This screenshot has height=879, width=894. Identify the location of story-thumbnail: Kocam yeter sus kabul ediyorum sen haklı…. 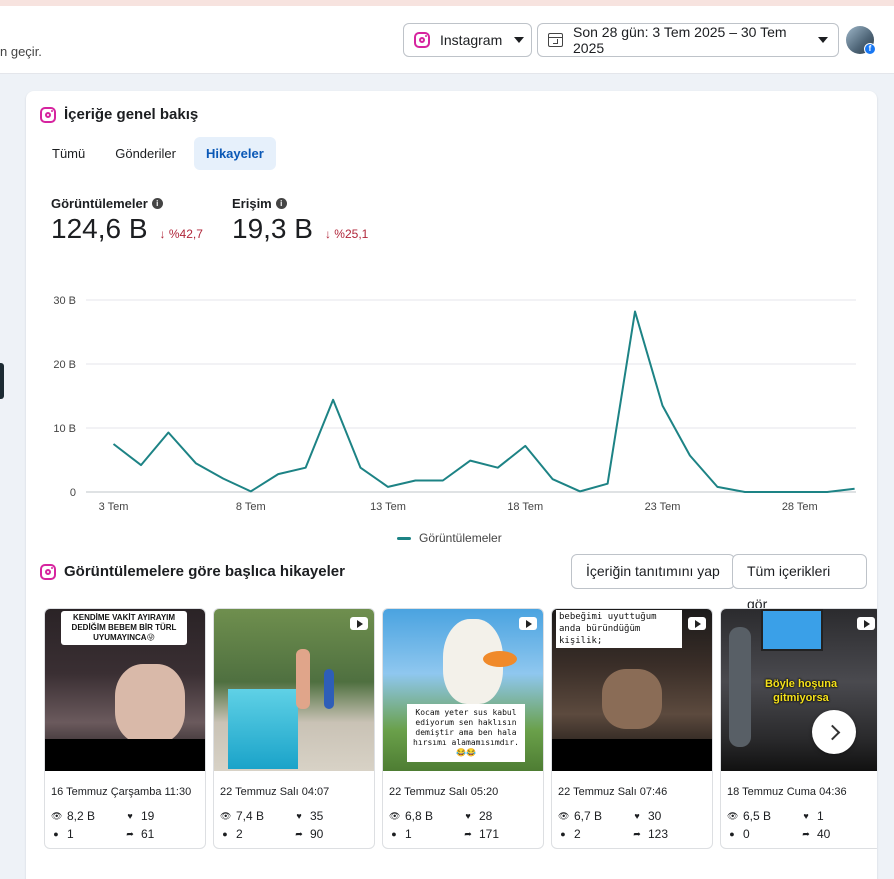
(463, 690).